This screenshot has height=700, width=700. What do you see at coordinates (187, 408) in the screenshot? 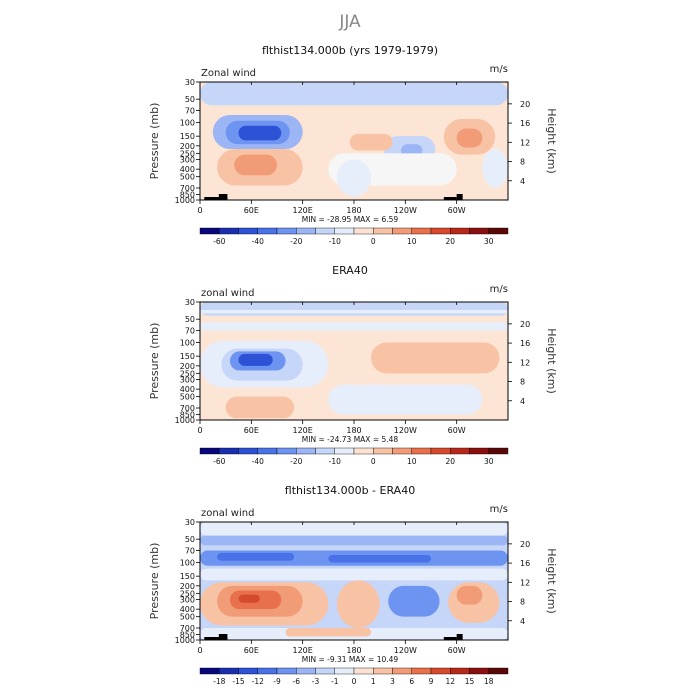
I see `y-tick-label: 700` at bounding box center [187, 408].